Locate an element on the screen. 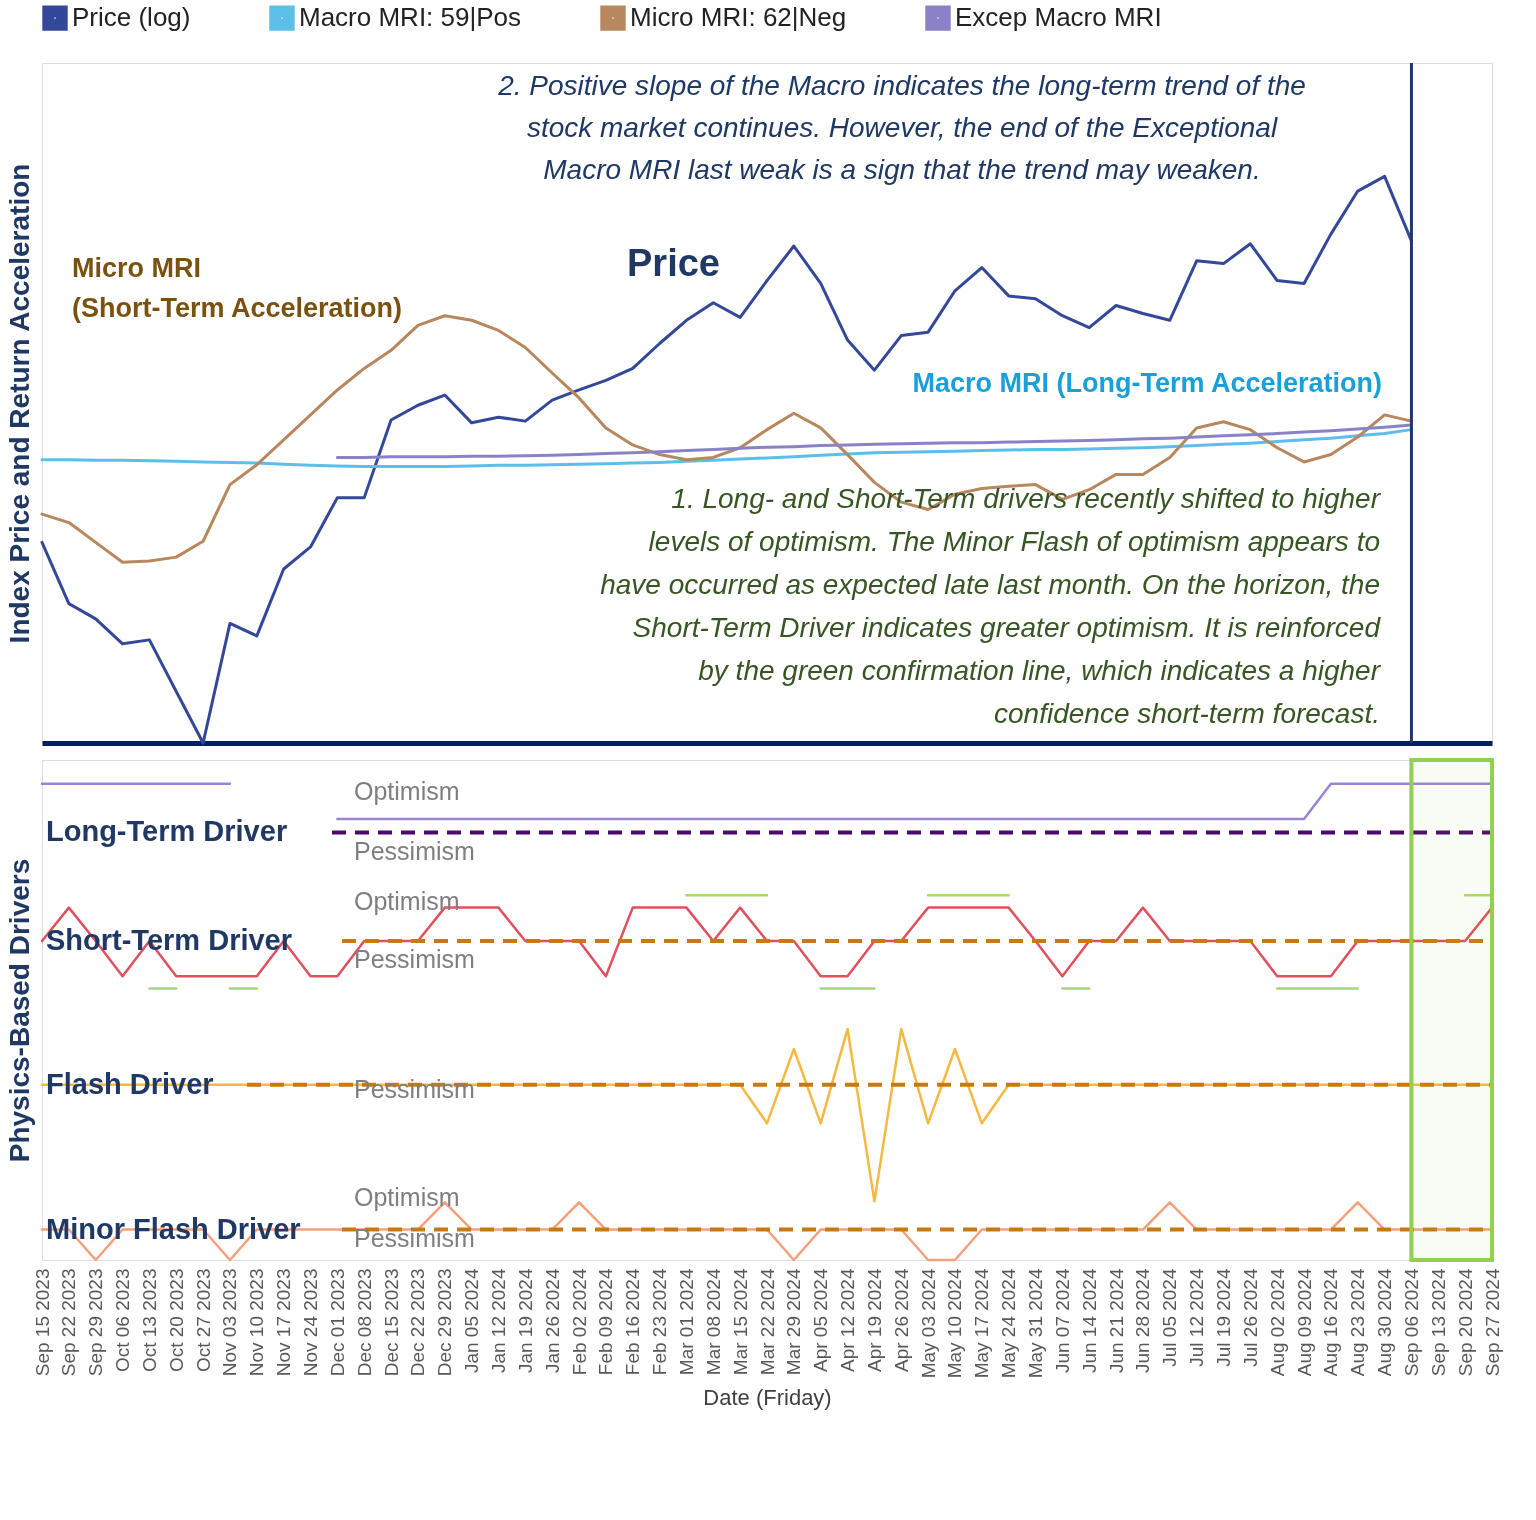 The height and width of the screenshot is (1520, 1536). x-tick-label: Mar 22 2024 is located at coordinates (767, 1322).